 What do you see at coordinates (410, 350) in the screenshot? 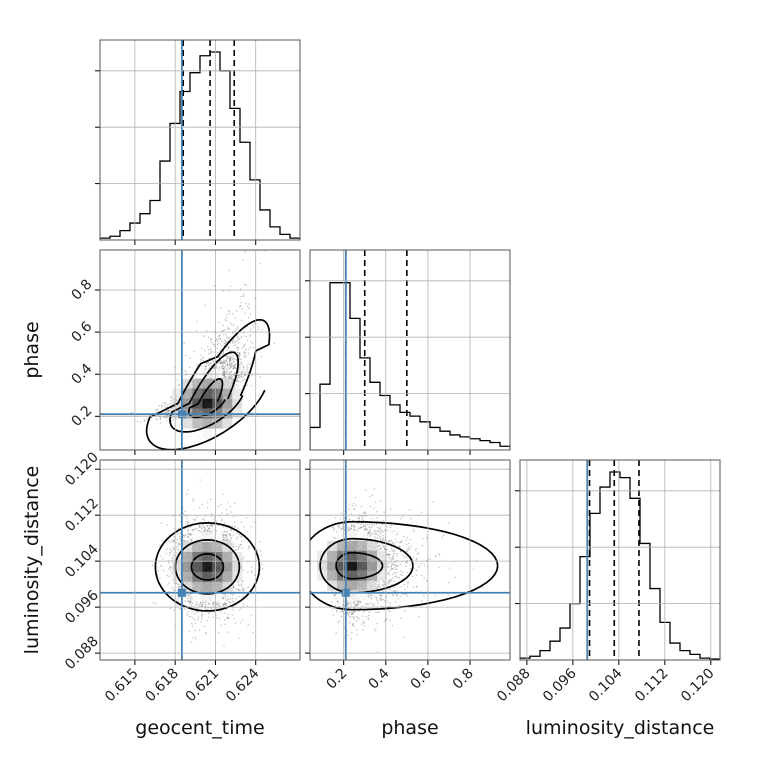
I see `panel-content` at bounding box center [410, 350].